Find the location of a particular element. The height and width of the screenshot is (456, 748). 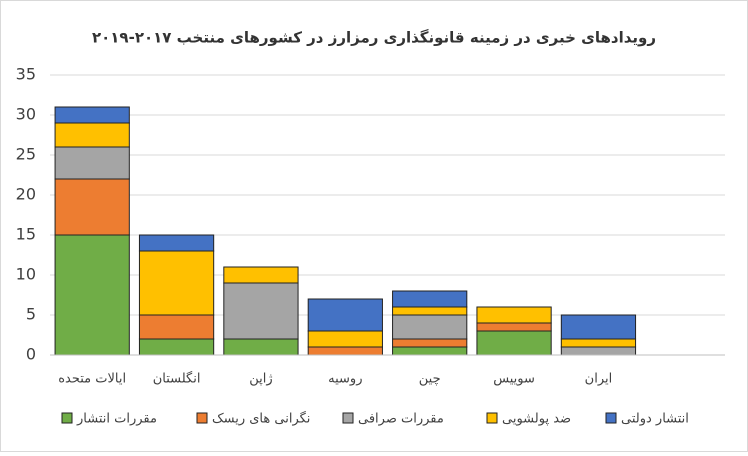

x-tick-label: چین is located at coordinates (430, 379).